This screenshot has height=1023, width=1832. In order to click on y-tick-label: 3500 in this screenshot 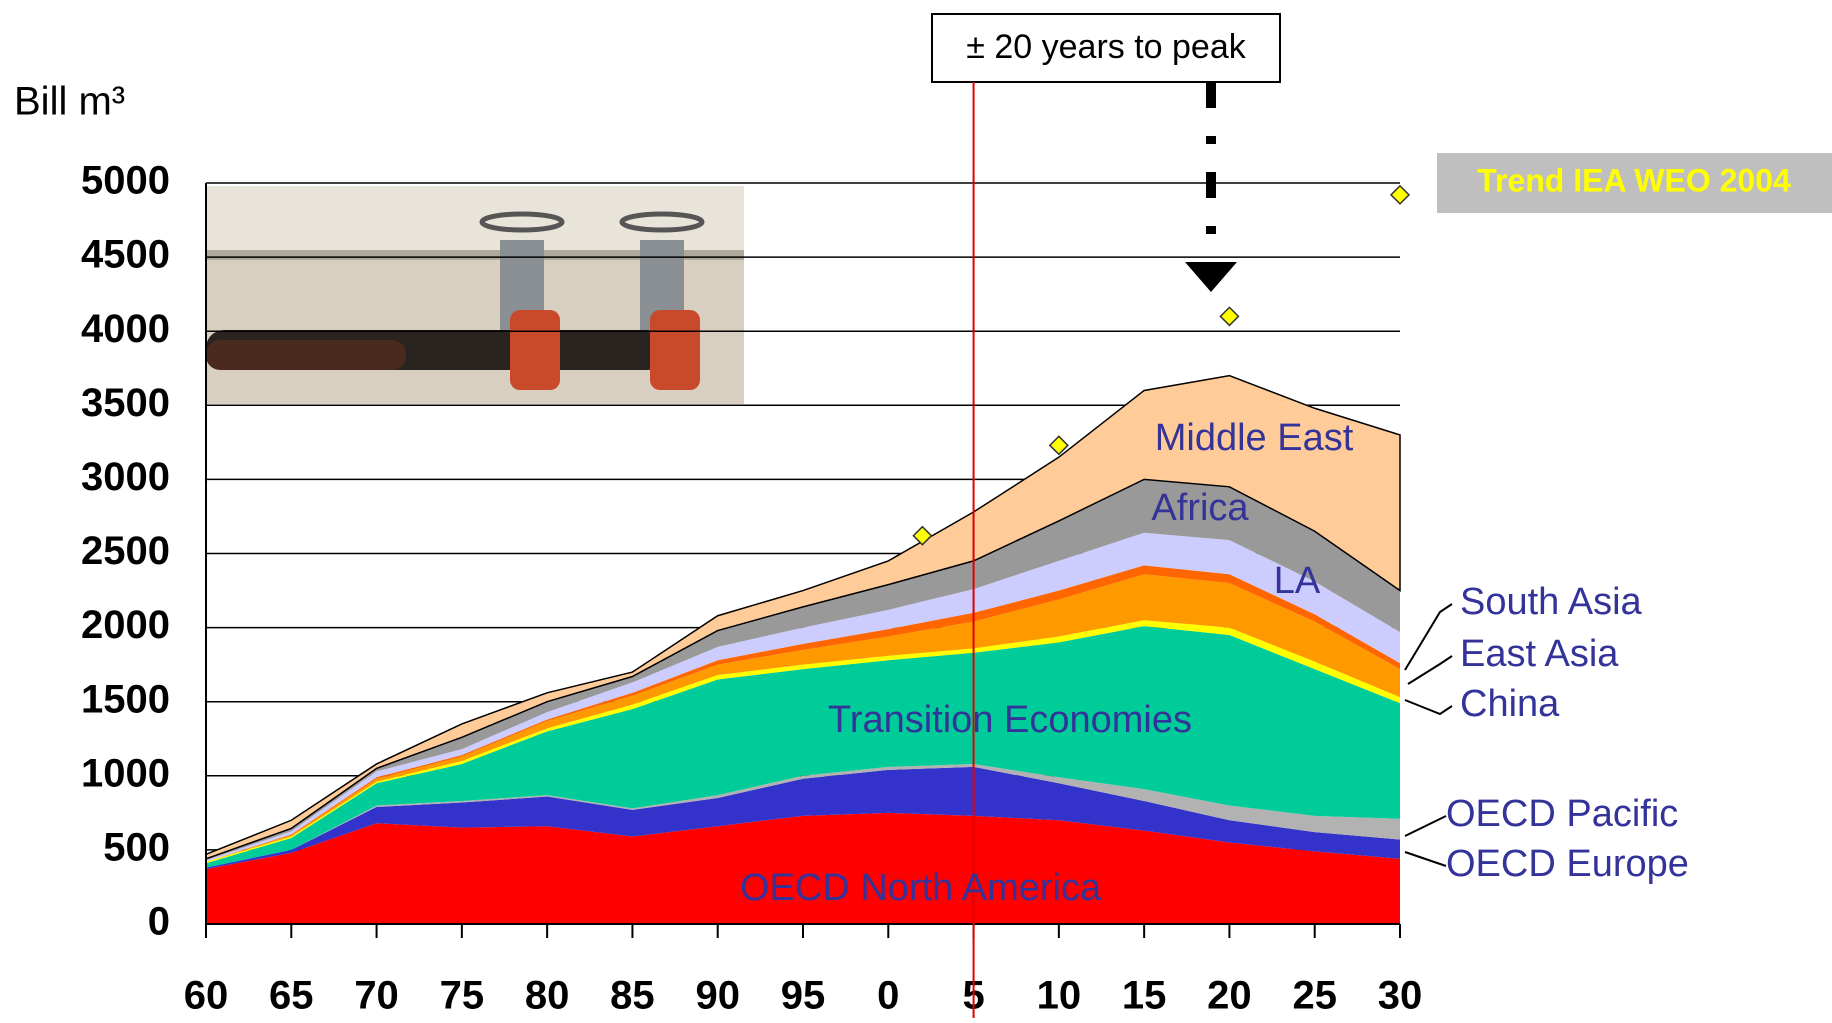, I will do `click(125, 403)`.